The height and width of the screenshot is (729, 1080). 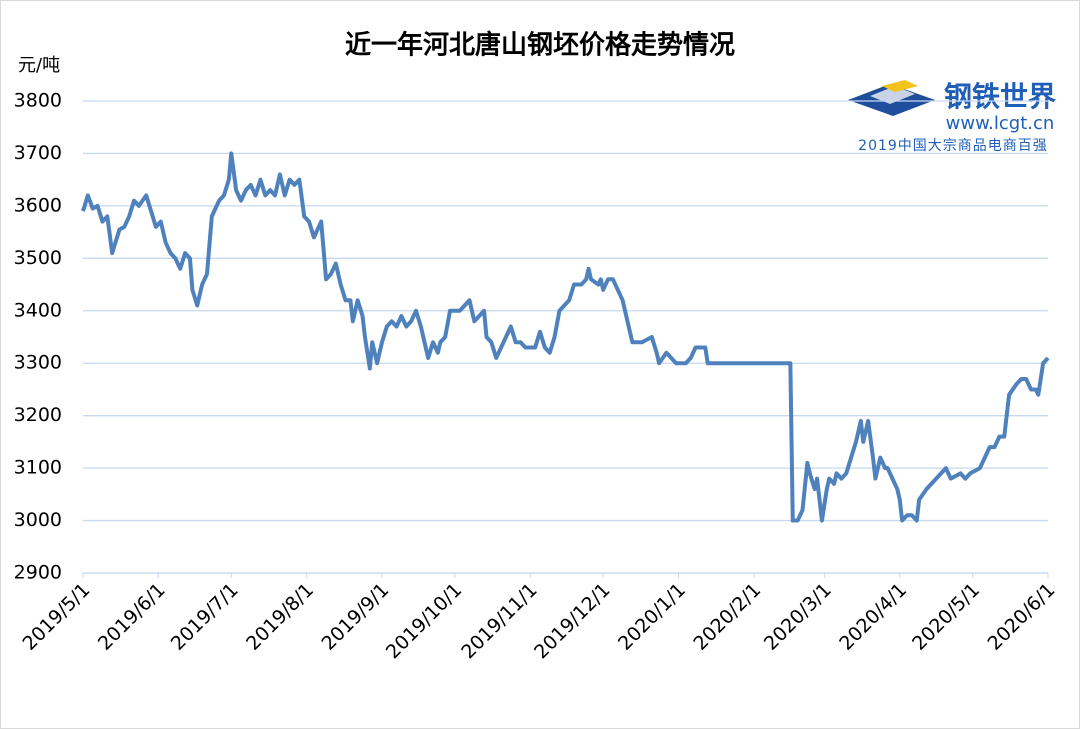 What do you see at coordinates (953, 146) in the screenshot?
I see `logo-tagline: 2019中国大宗商品电商百强` at bounding box center [953, 146].